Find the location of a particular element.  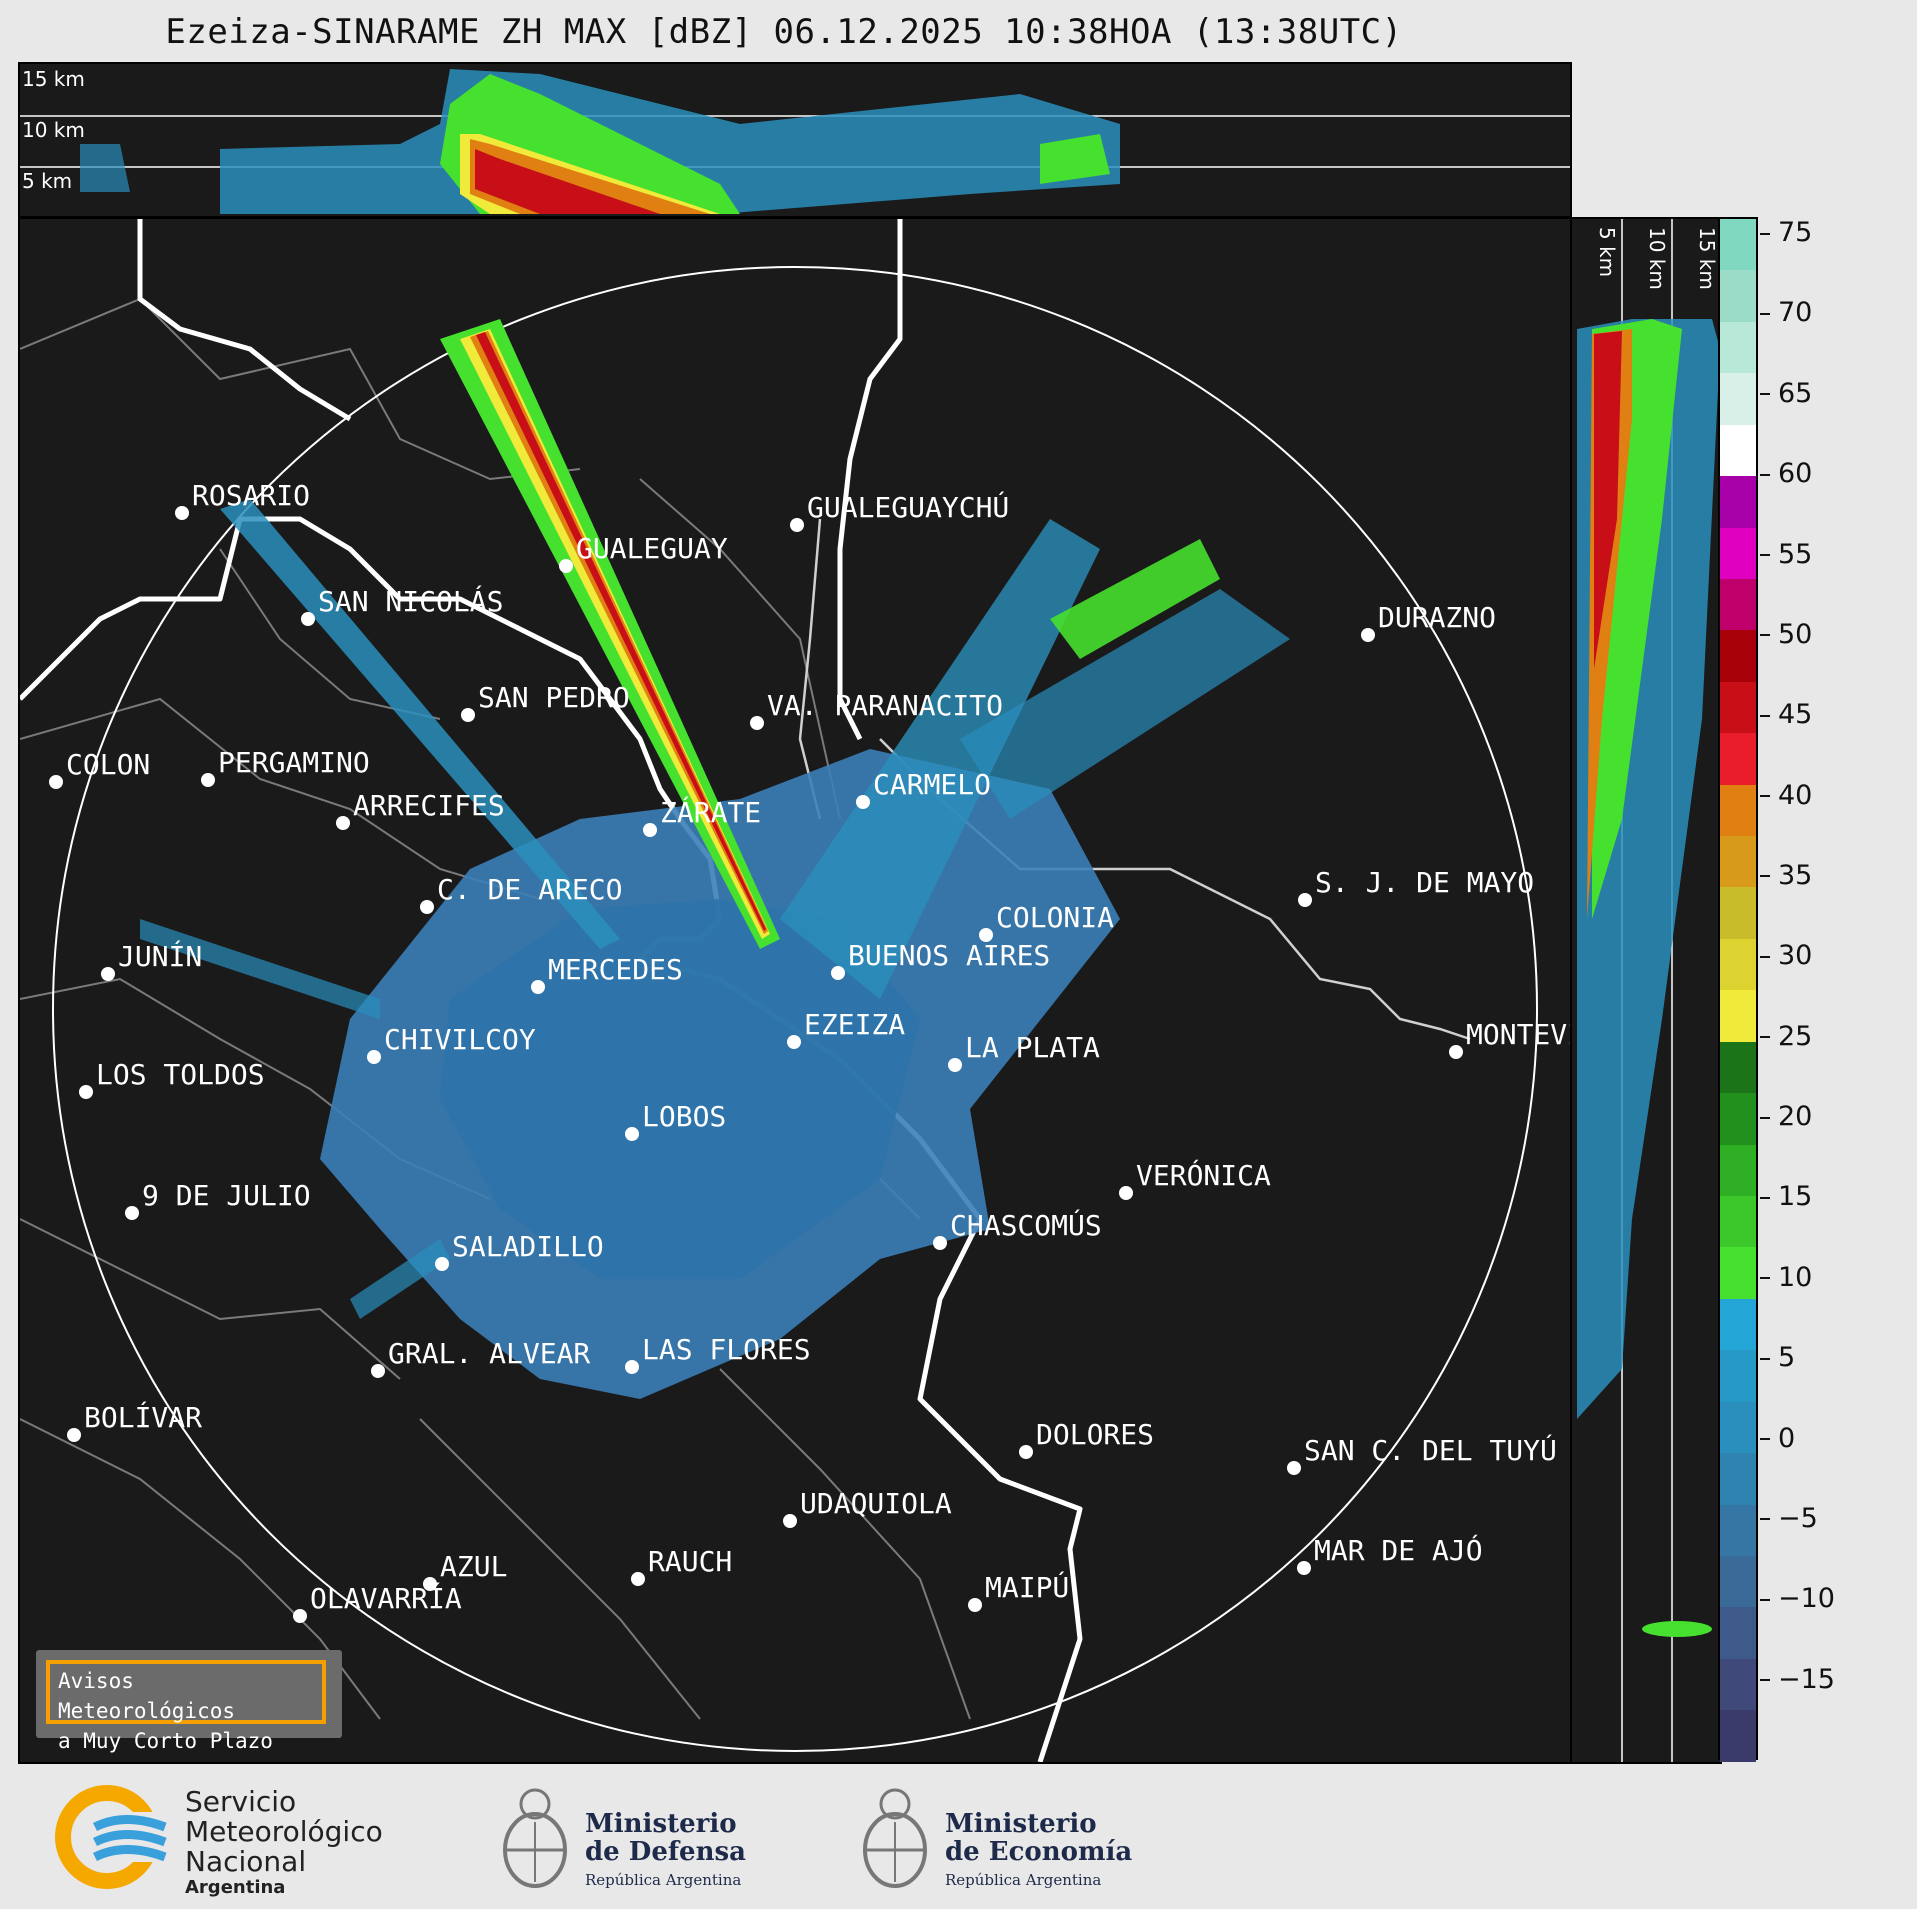

city-marker: BUENOS AIRES is located at coordinates (940, 959).